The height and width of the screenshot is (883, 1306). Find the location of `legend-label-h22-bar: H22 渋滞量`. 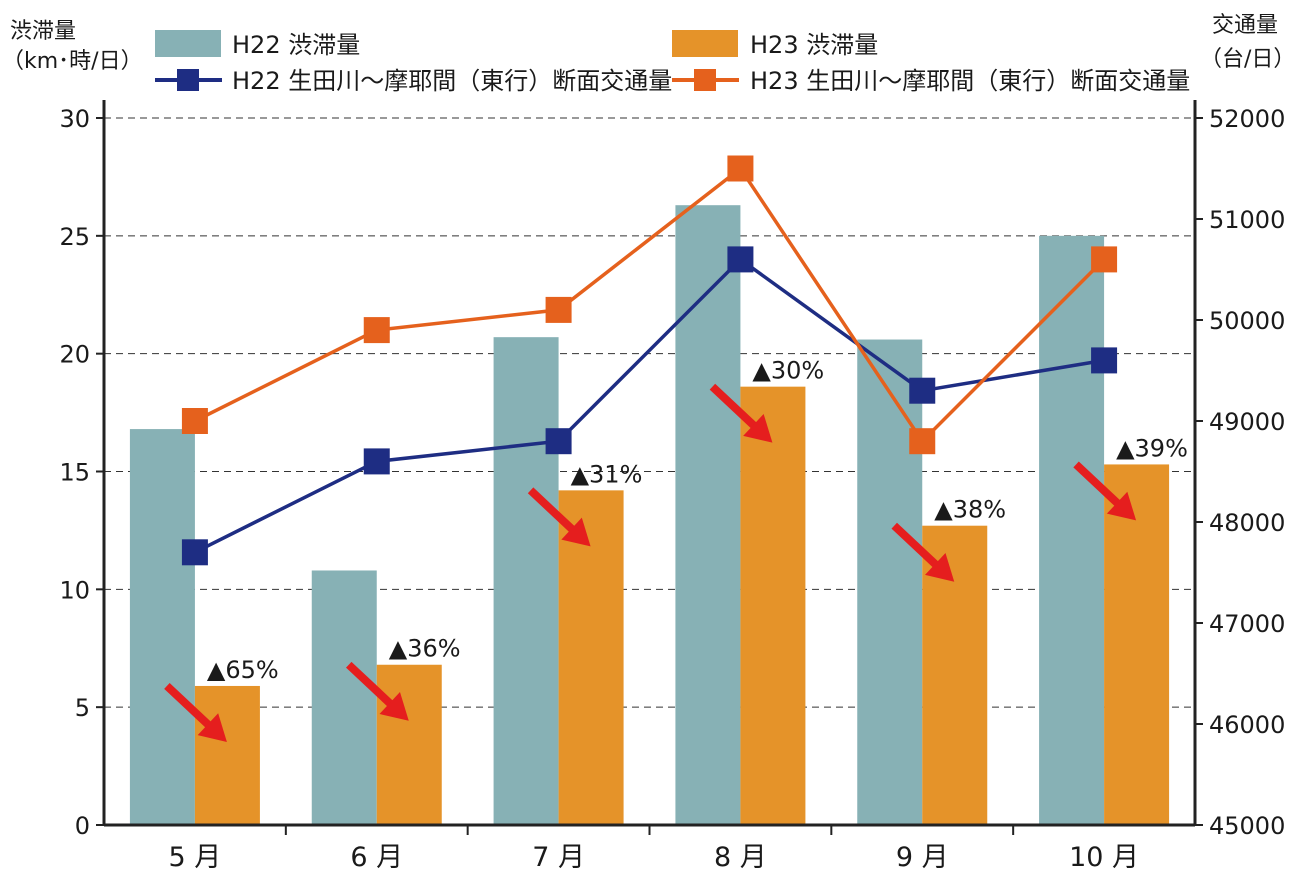

legend-label-h22-bar: H22 渋滞量 is located at coordinates (296, 45).